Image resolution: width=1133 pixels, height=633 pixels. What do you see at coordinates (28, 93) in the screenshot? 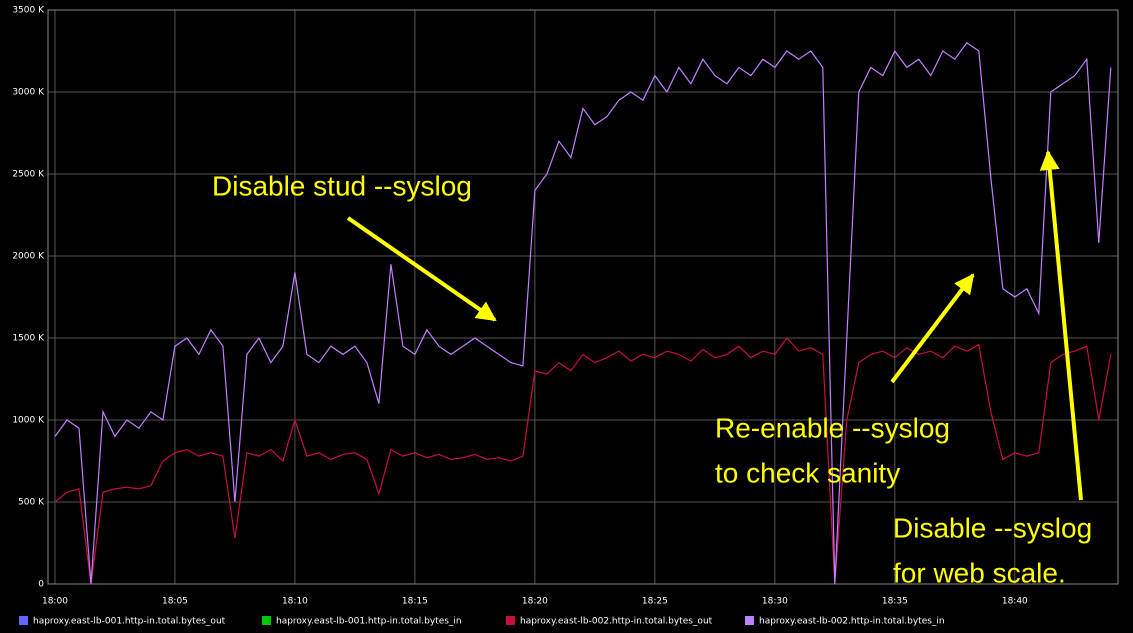
I see `y-tick-label: 3000 K` at bounding box center [28, 93].